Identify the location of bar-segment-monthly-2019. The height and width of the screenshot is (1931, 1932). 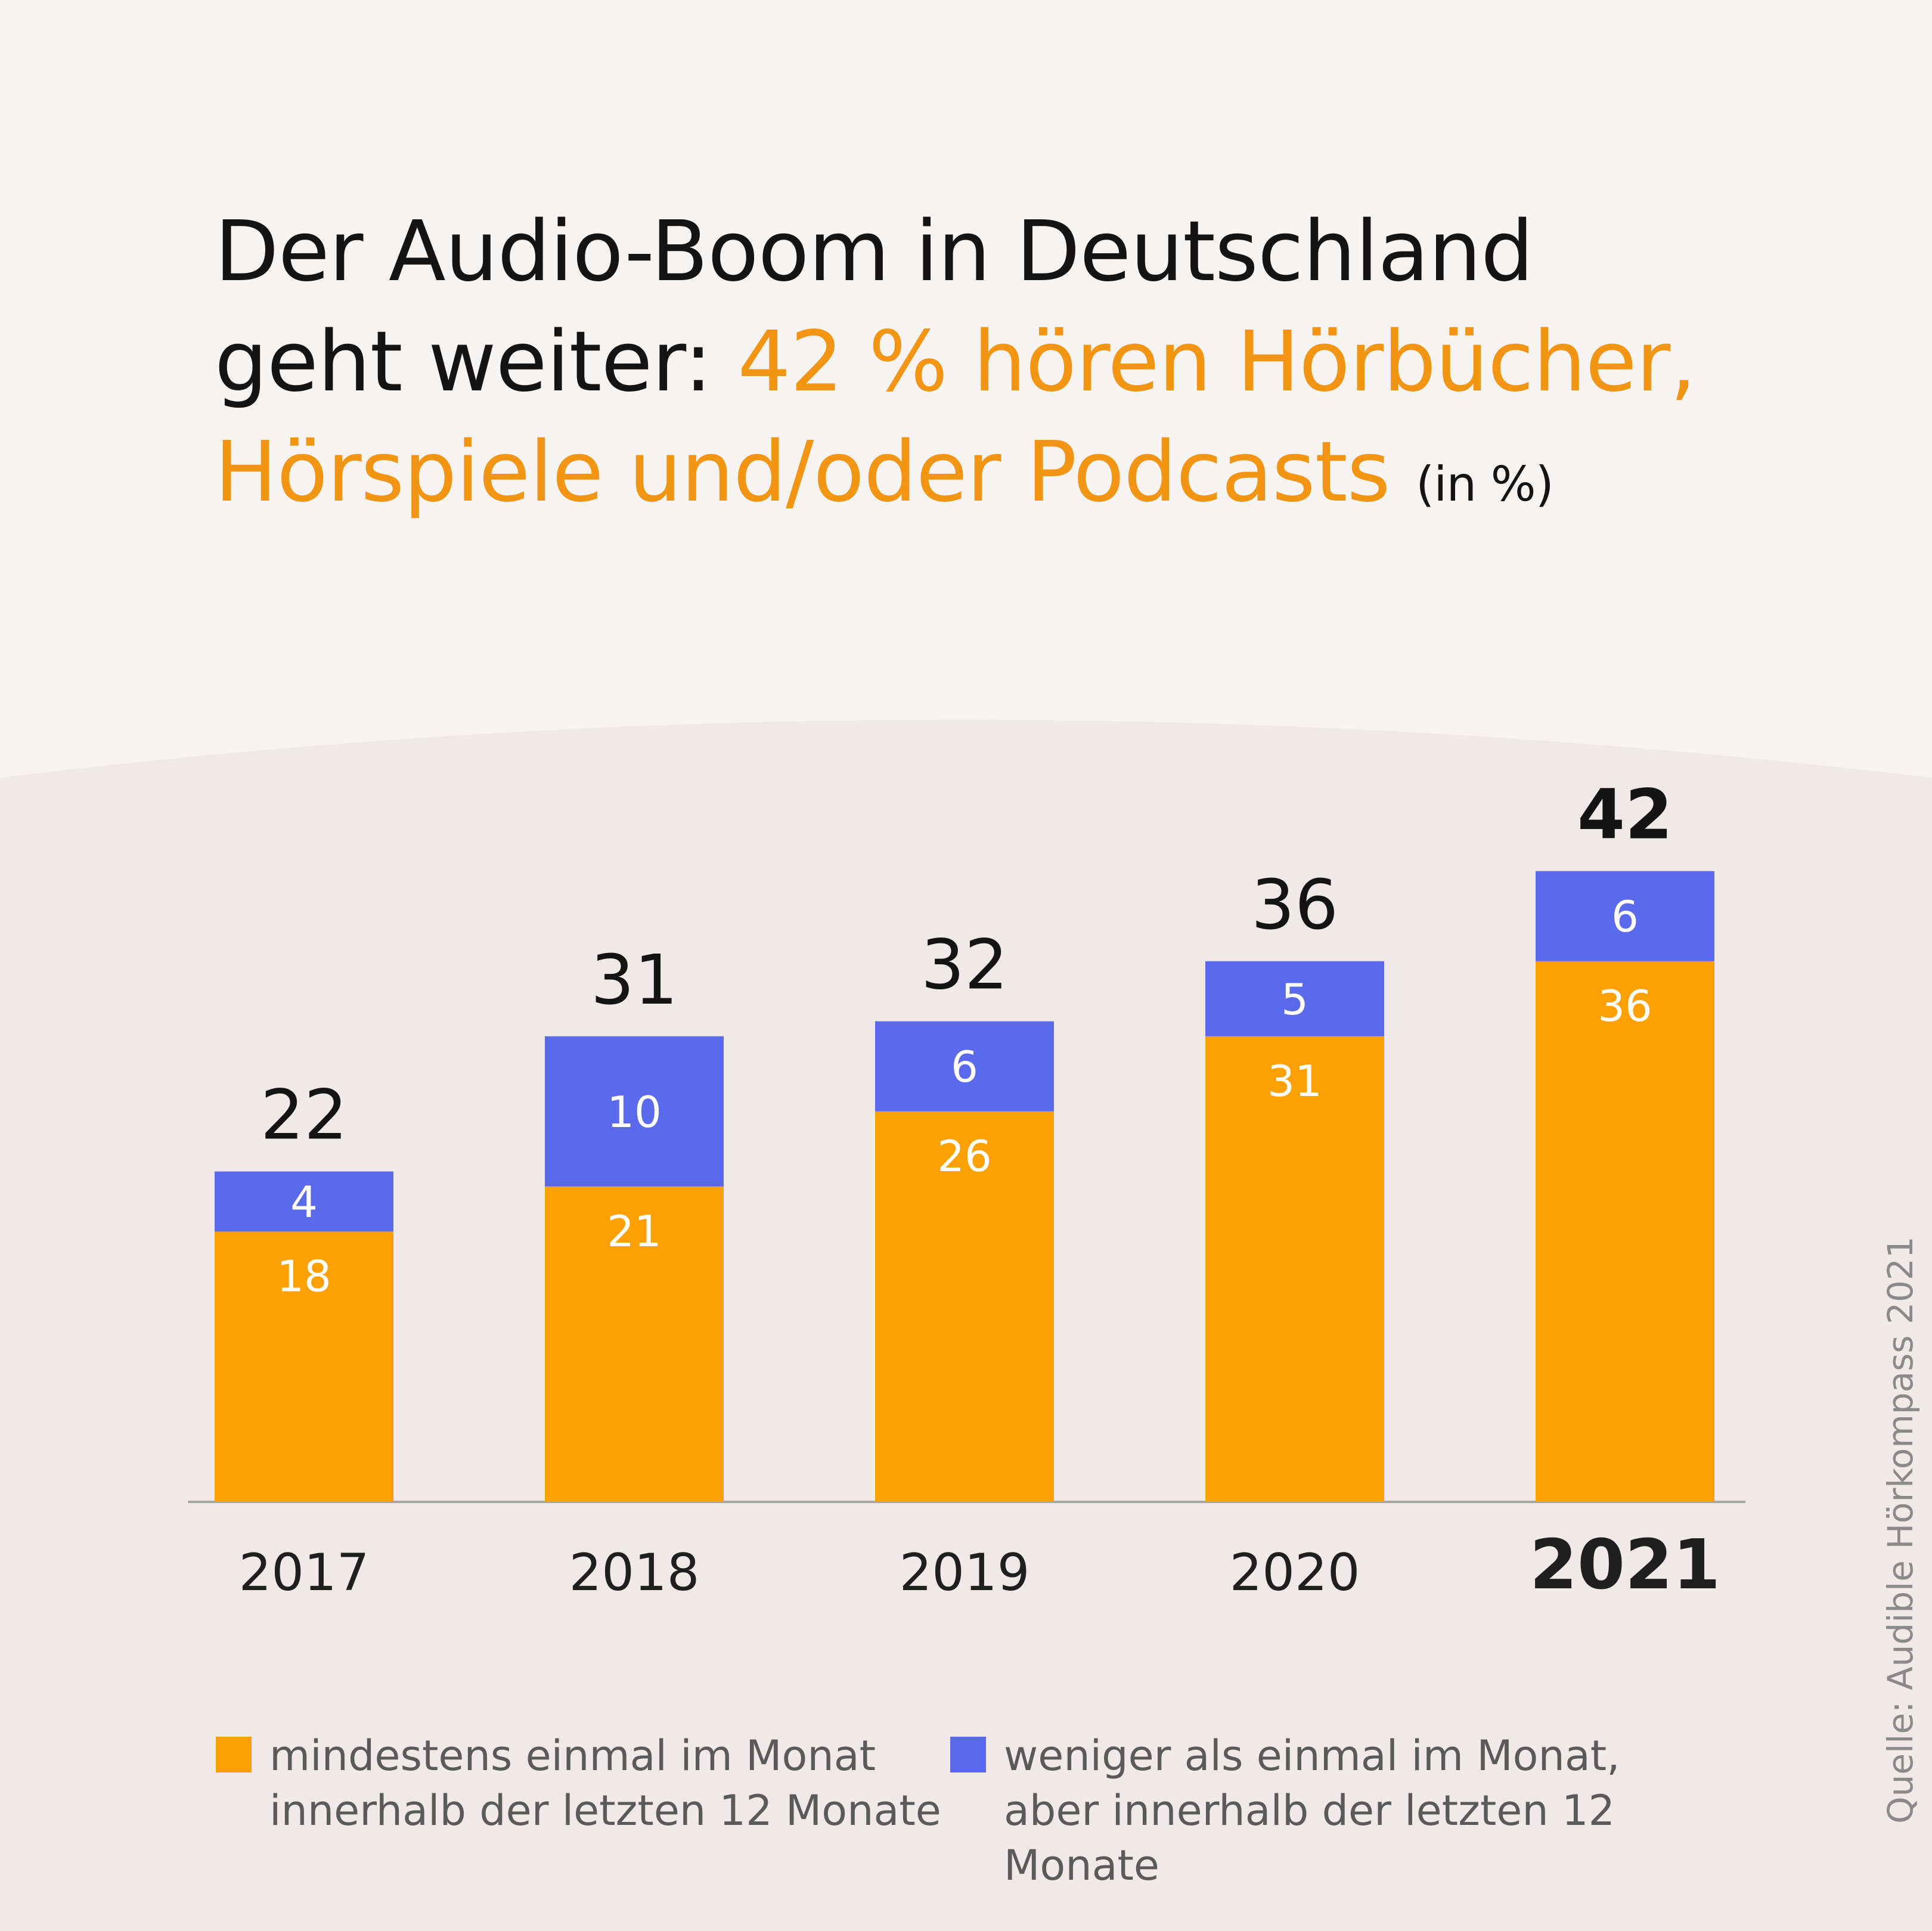
(964, 1306).